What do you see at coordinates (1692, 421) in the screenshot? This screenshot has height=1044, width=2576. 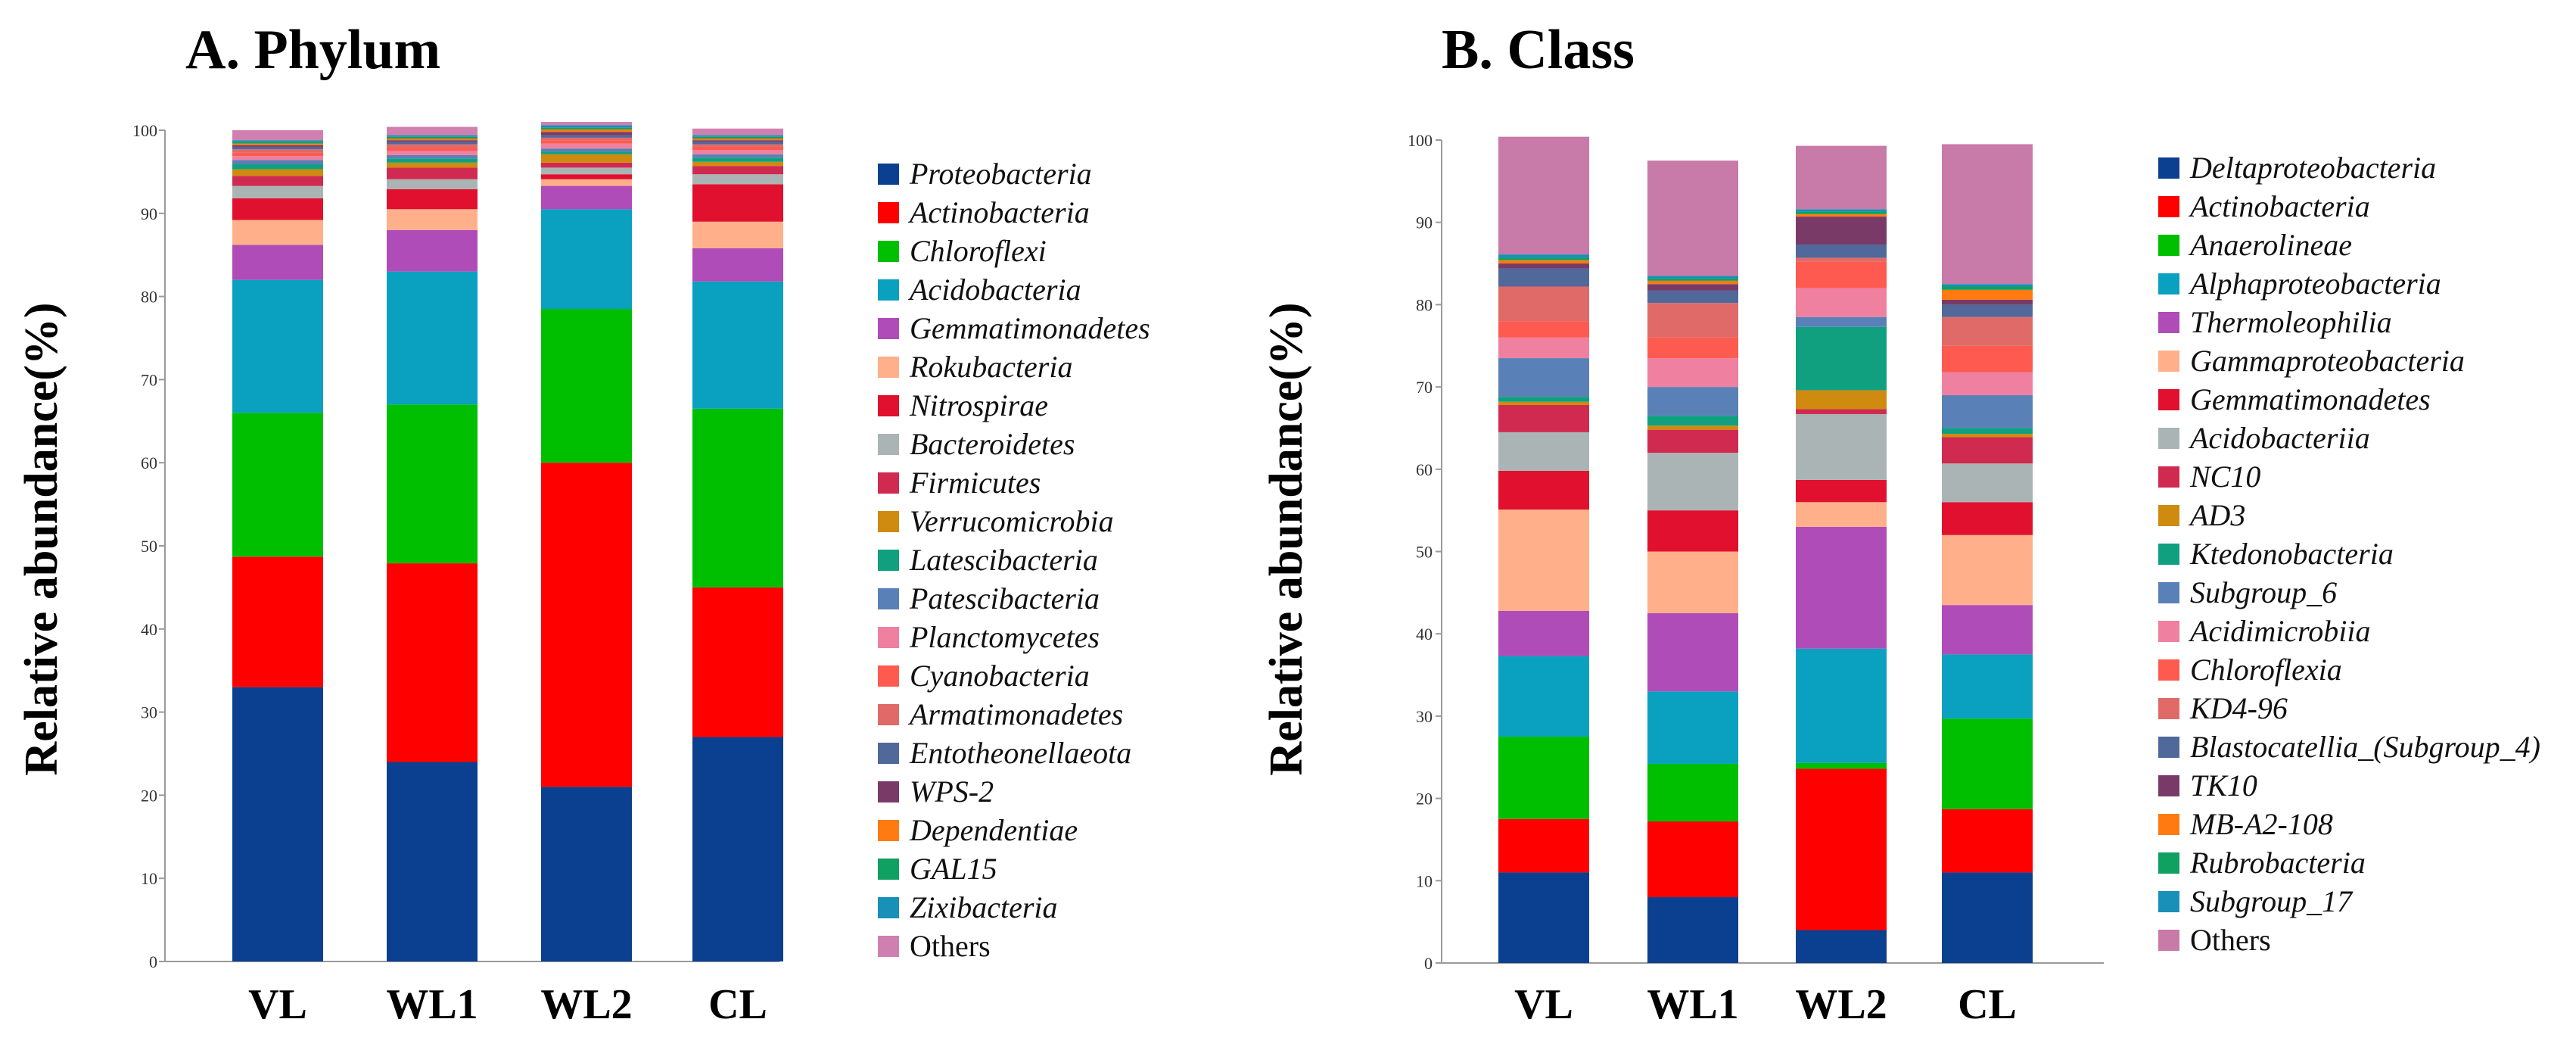 I see `bar-segment-ktedonobacteria-wl1` at bounding box center [1692, 421].